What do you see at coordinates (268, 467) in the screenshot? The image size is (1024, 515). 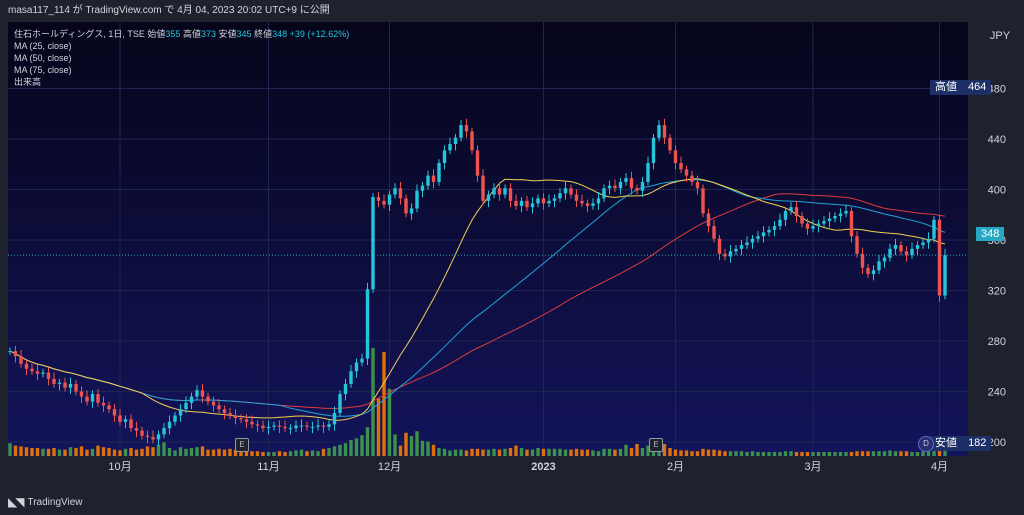 I see `x-tick-label: 11月` at bounding box center [268, 467].